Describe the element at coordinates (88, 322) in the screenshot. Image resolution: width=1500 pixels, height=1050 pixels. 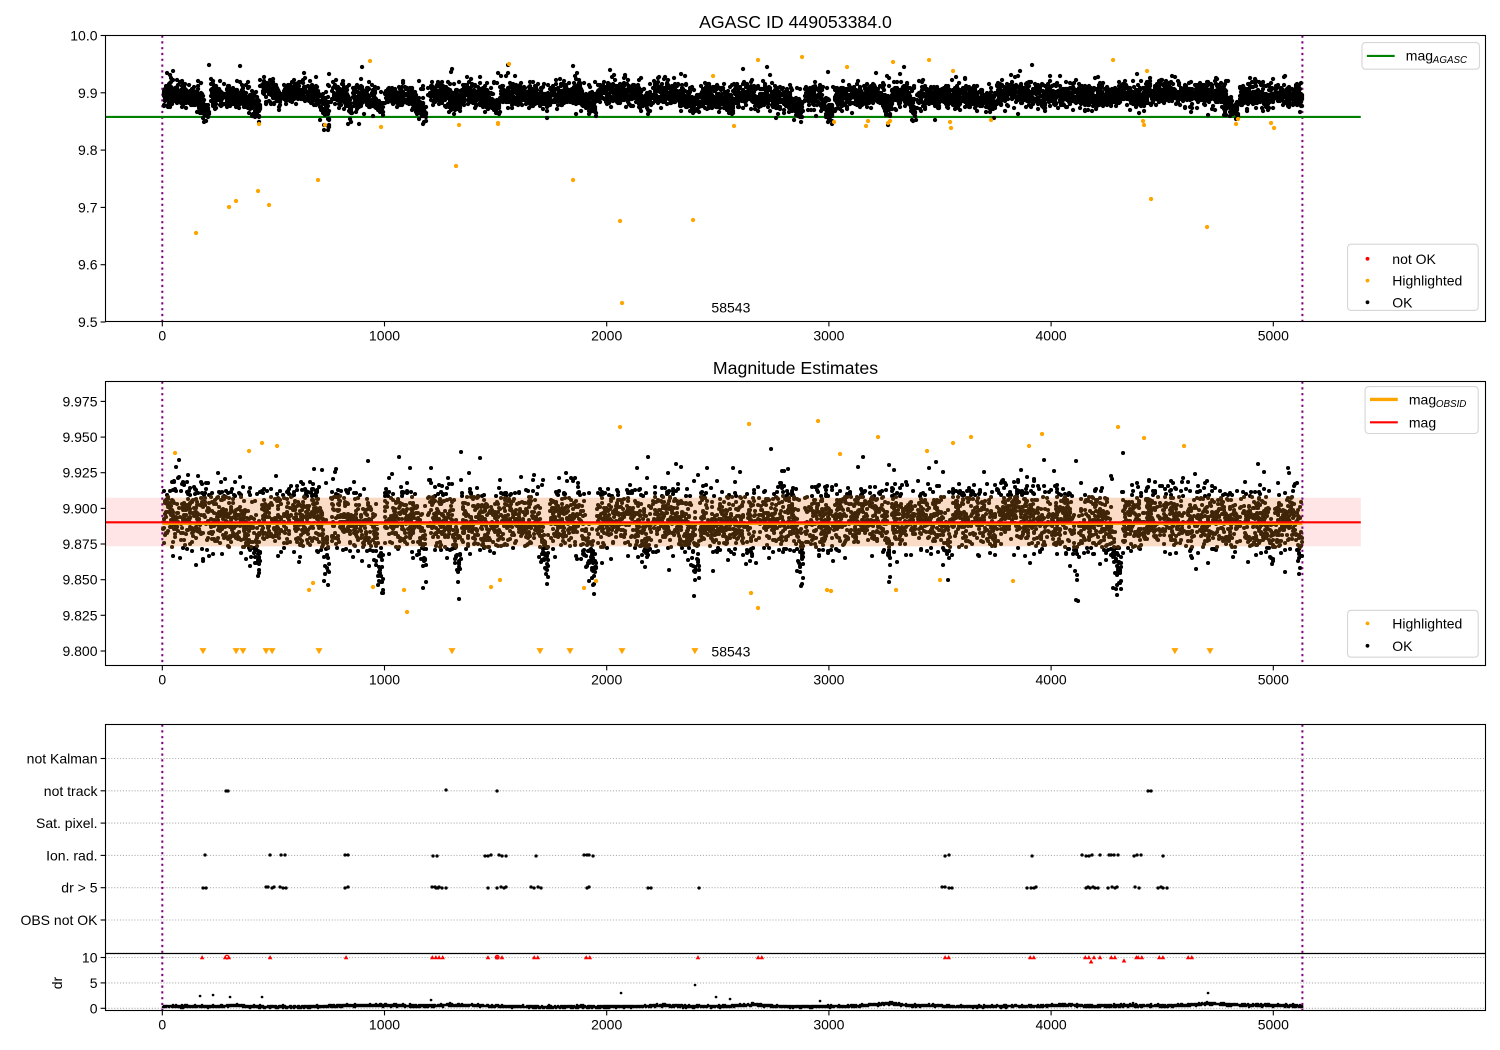
I see `svg-text: 9.5` at that location.